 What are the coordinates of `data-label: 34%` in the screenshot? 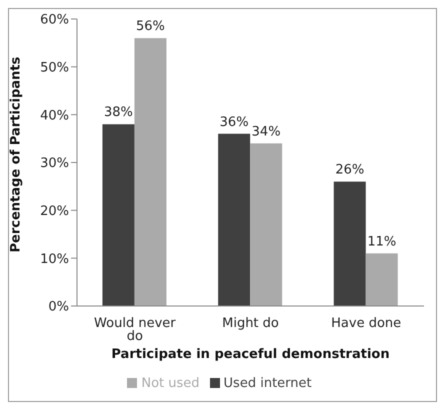 It's located at (266, 132).